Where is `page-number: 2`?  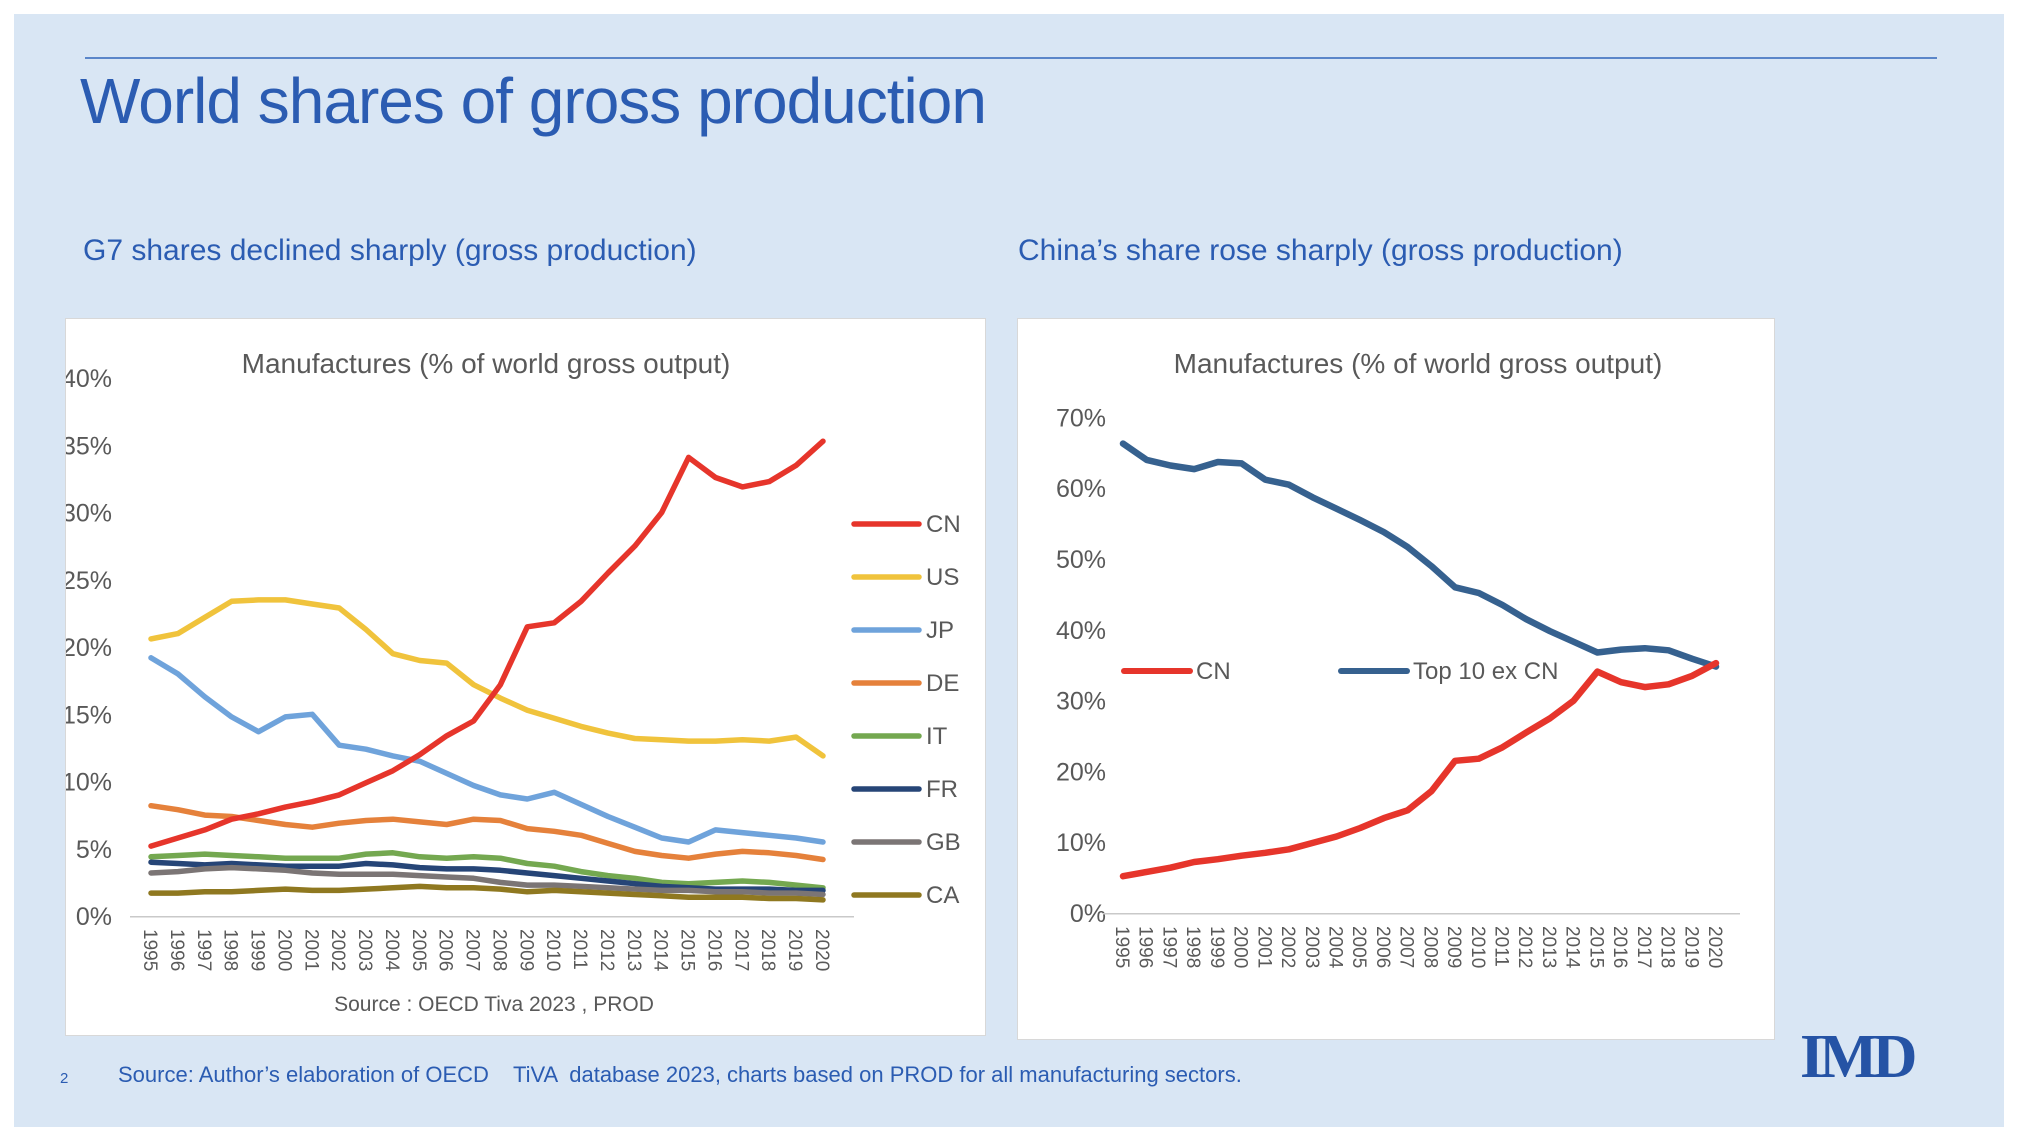 page-number: 2 is located at coordinates (64, 1078).